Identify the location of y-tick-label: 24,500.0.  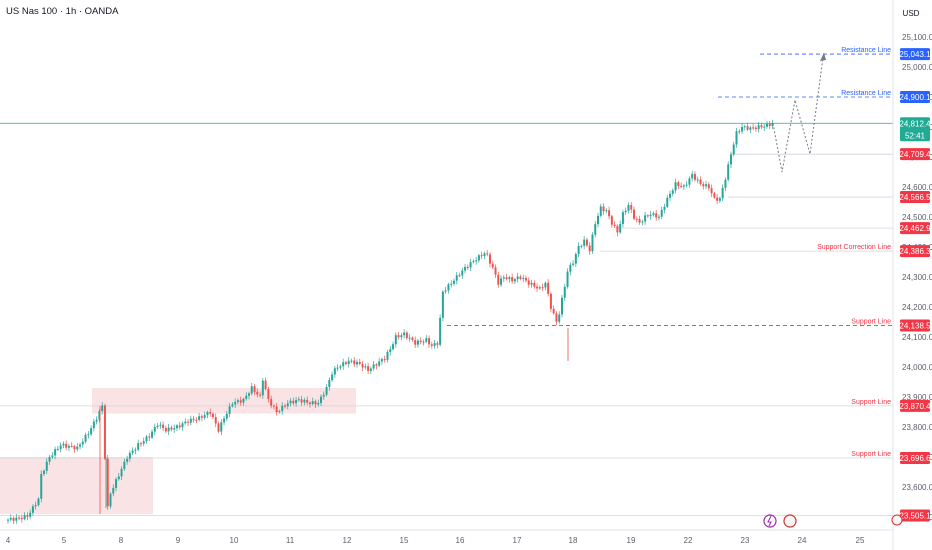
(917, 217).